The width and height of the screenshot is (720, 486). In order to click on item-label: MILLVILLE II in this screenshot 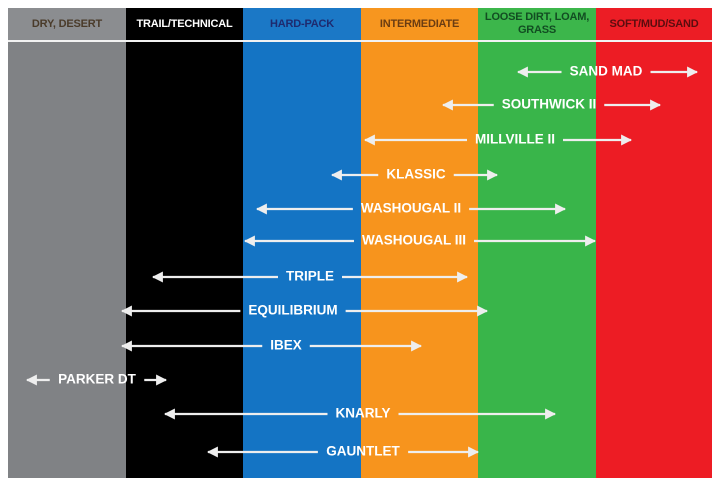, I will do `click(515, 139)`.